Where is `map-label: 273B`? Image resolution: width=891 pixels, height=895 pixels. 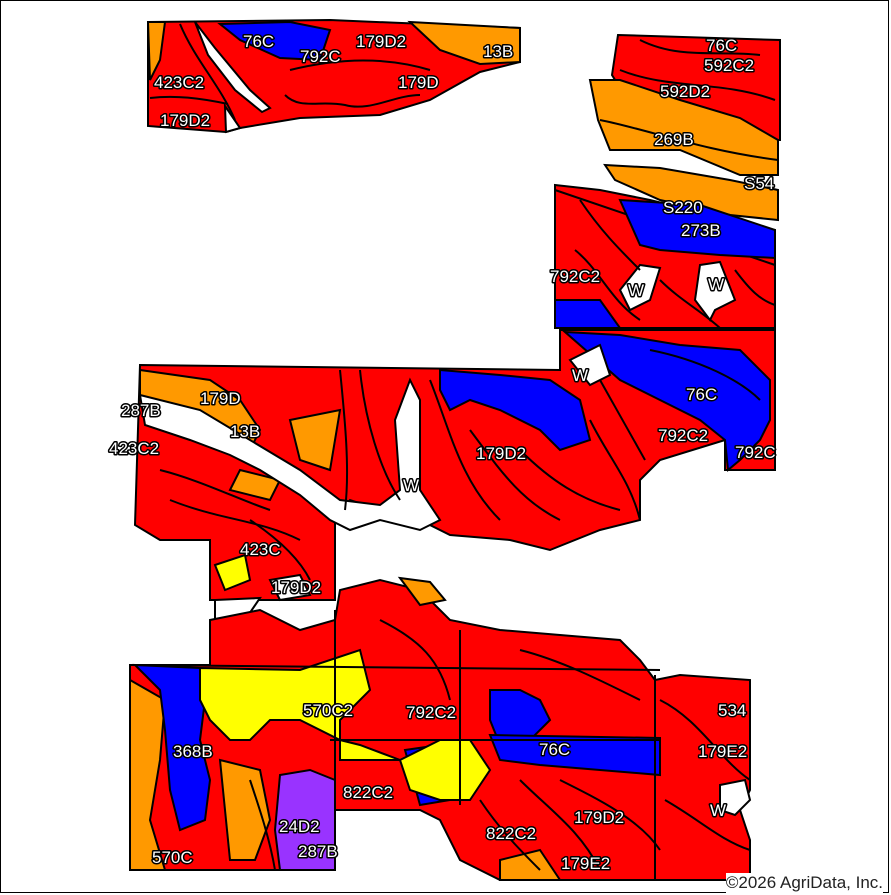
map-label: 273B is located at coordinates (701, 230).